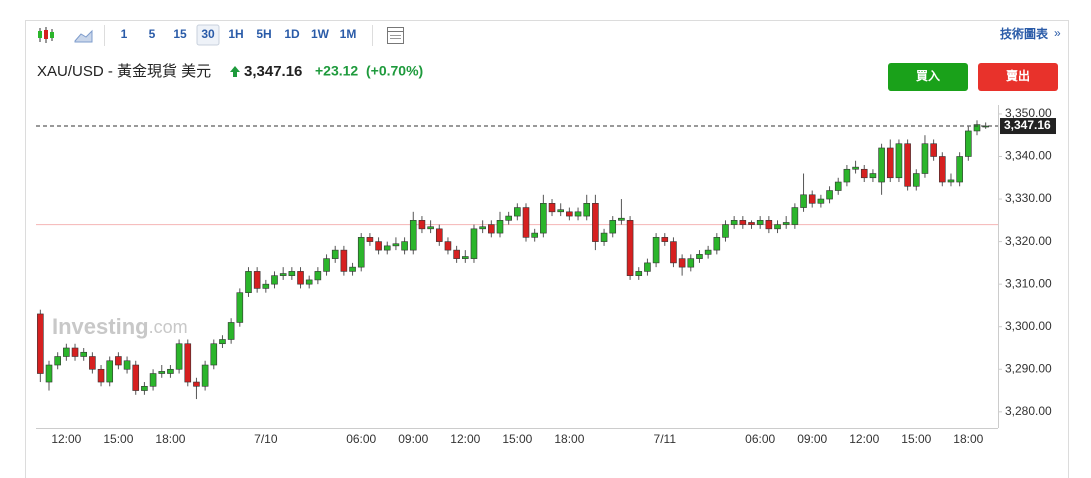  I want to click on x-tick-label: 12:00, so click(864, 439).